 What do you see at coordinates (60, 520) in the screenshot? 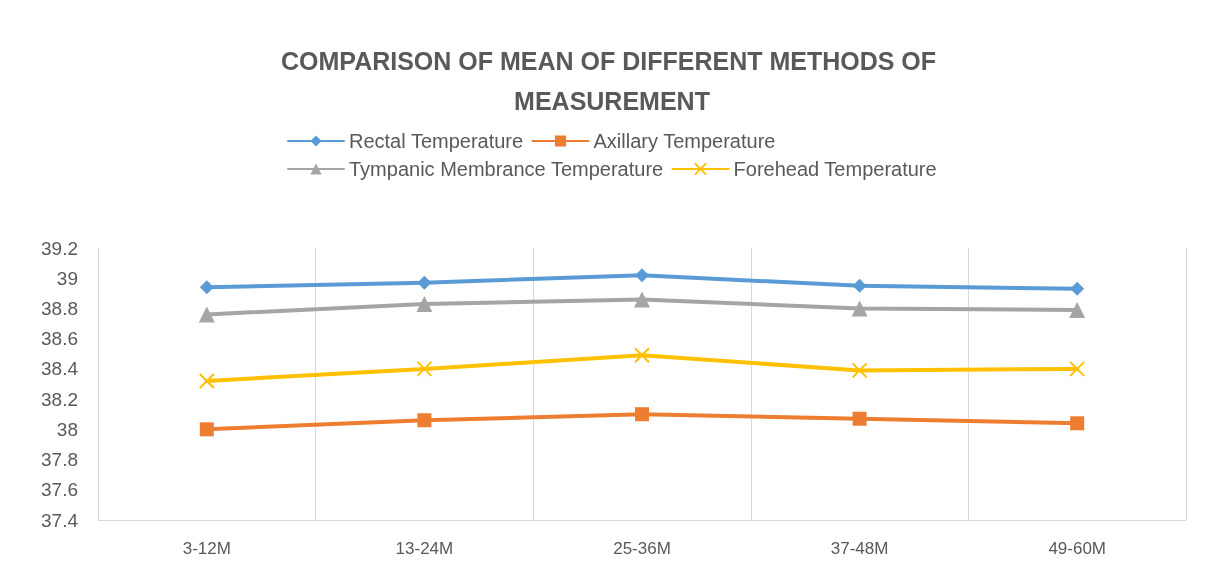
I see `y-tick-label: 37.4` at bounding box center [60, 520].